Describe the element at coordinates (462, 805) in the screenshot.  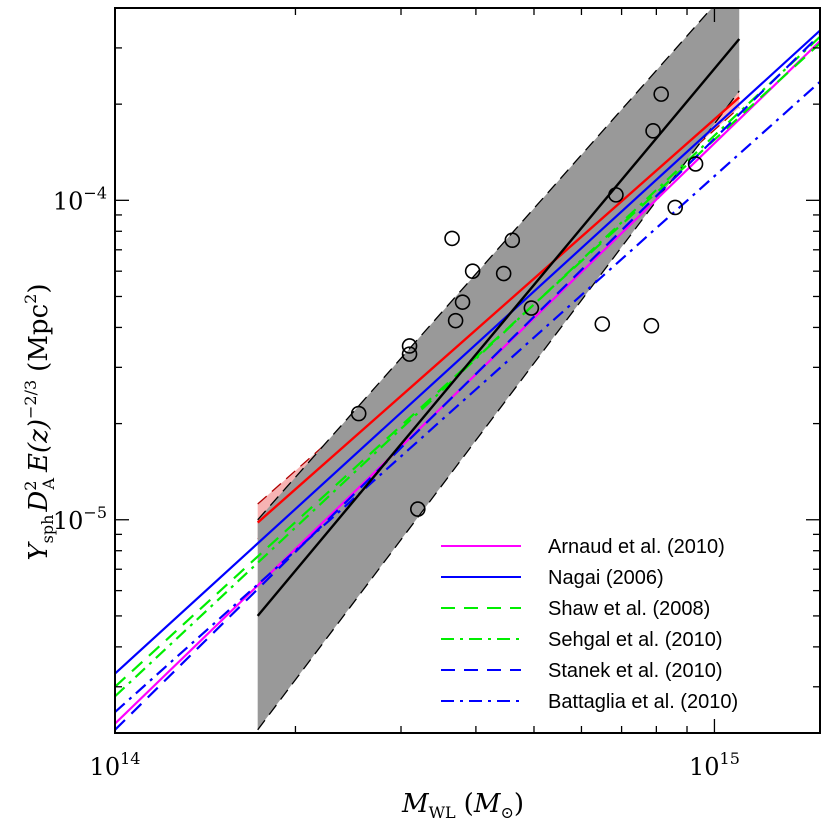
I see `x-axis-label: MWL (M⊙)` at that location.